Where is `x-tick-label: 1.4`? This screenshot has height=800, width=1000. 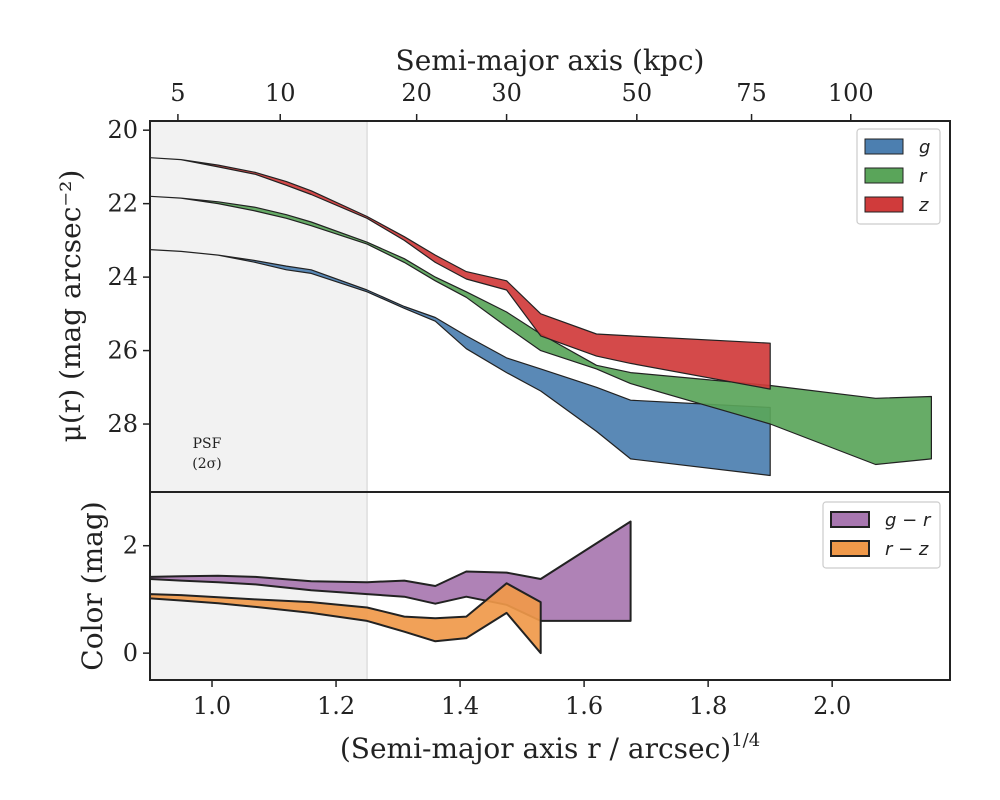
x-tick-label: 1.4 is located at coordinates (460, 706).